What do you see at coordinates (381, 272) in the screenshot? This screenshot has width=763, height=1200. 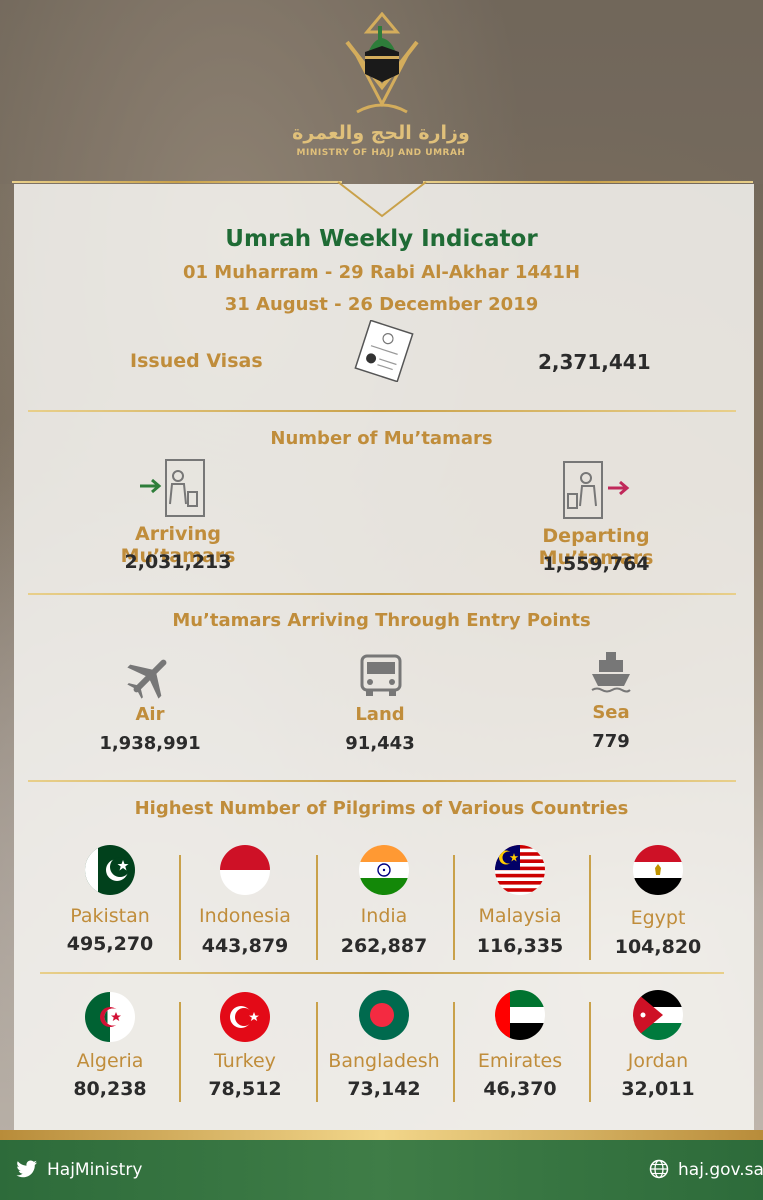 I see `hijri-date-range: 01 Muharram - 29 Rabi Al-Akhar 1441H` at bounding box center [381, 272].